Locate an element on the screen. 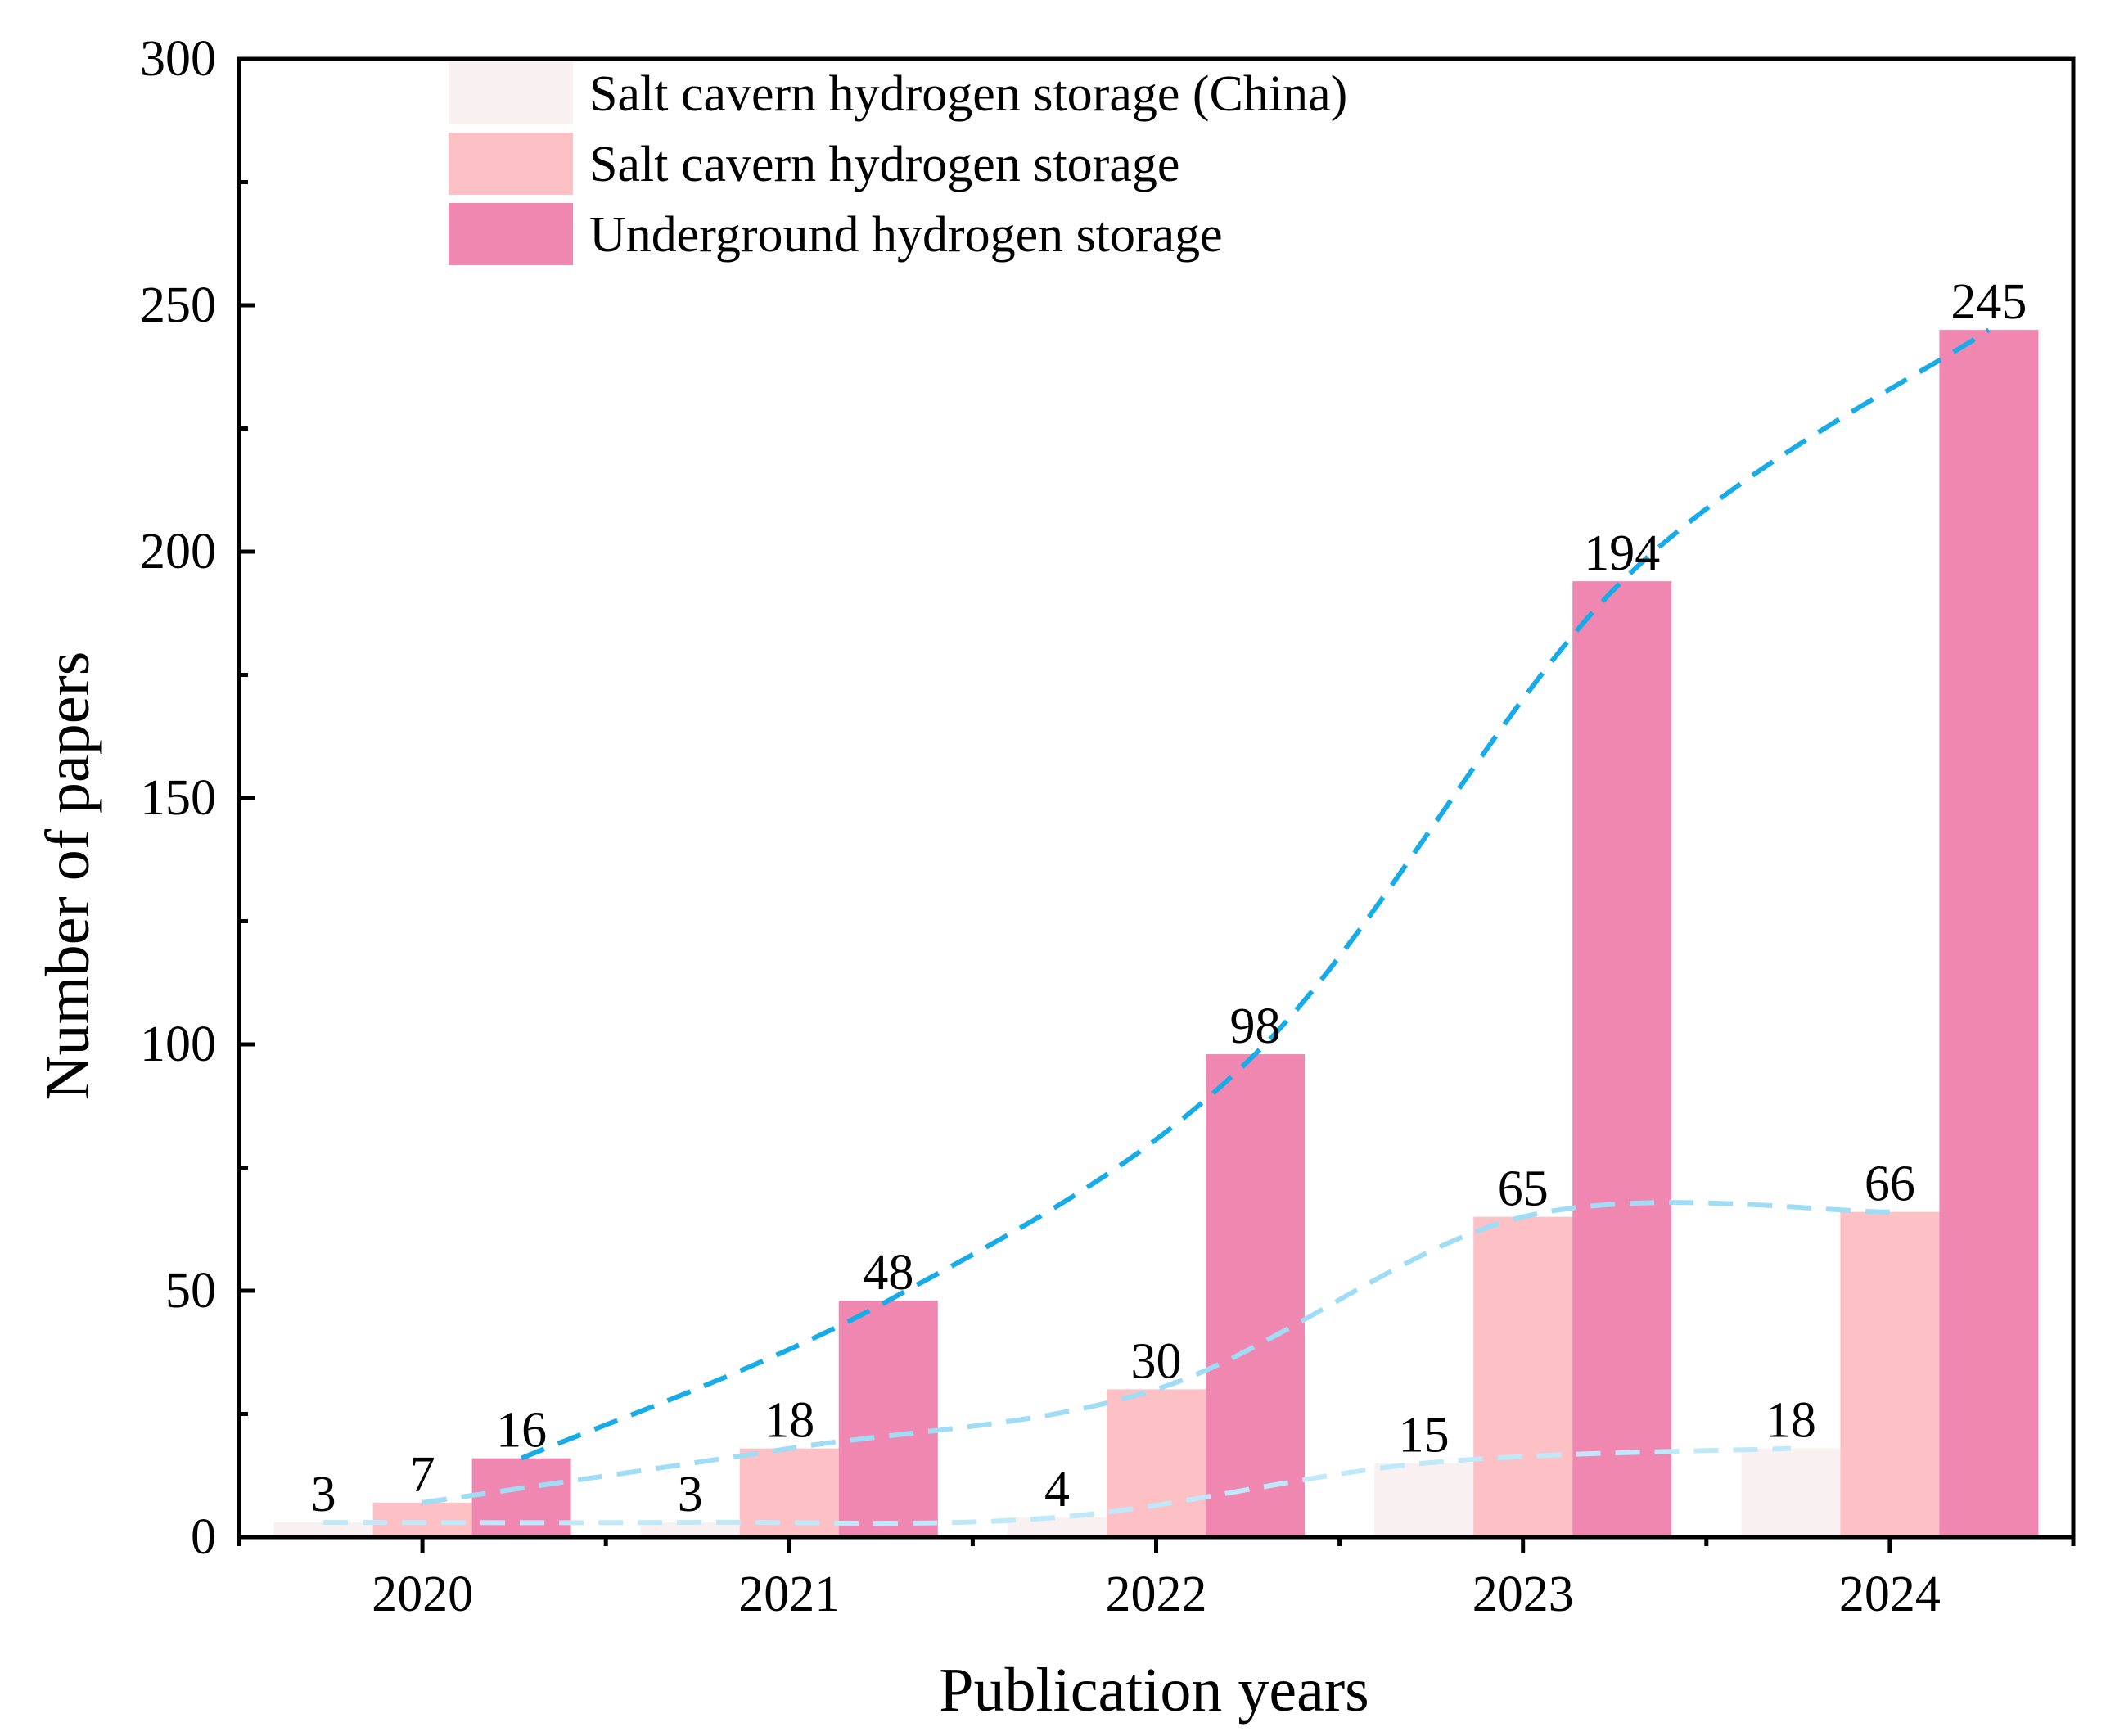 This screenshot has height=1736, width=2115. x-axis-title: Publication years is located at coordinates (1154, 1690).